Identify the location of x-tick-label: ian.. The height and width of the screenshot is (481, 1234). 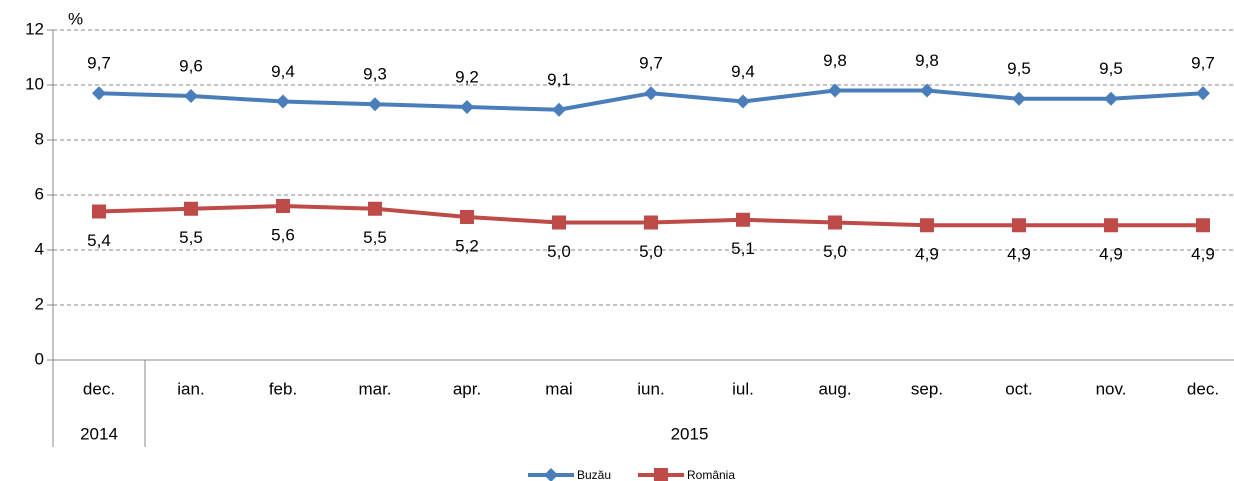
(190, 388).